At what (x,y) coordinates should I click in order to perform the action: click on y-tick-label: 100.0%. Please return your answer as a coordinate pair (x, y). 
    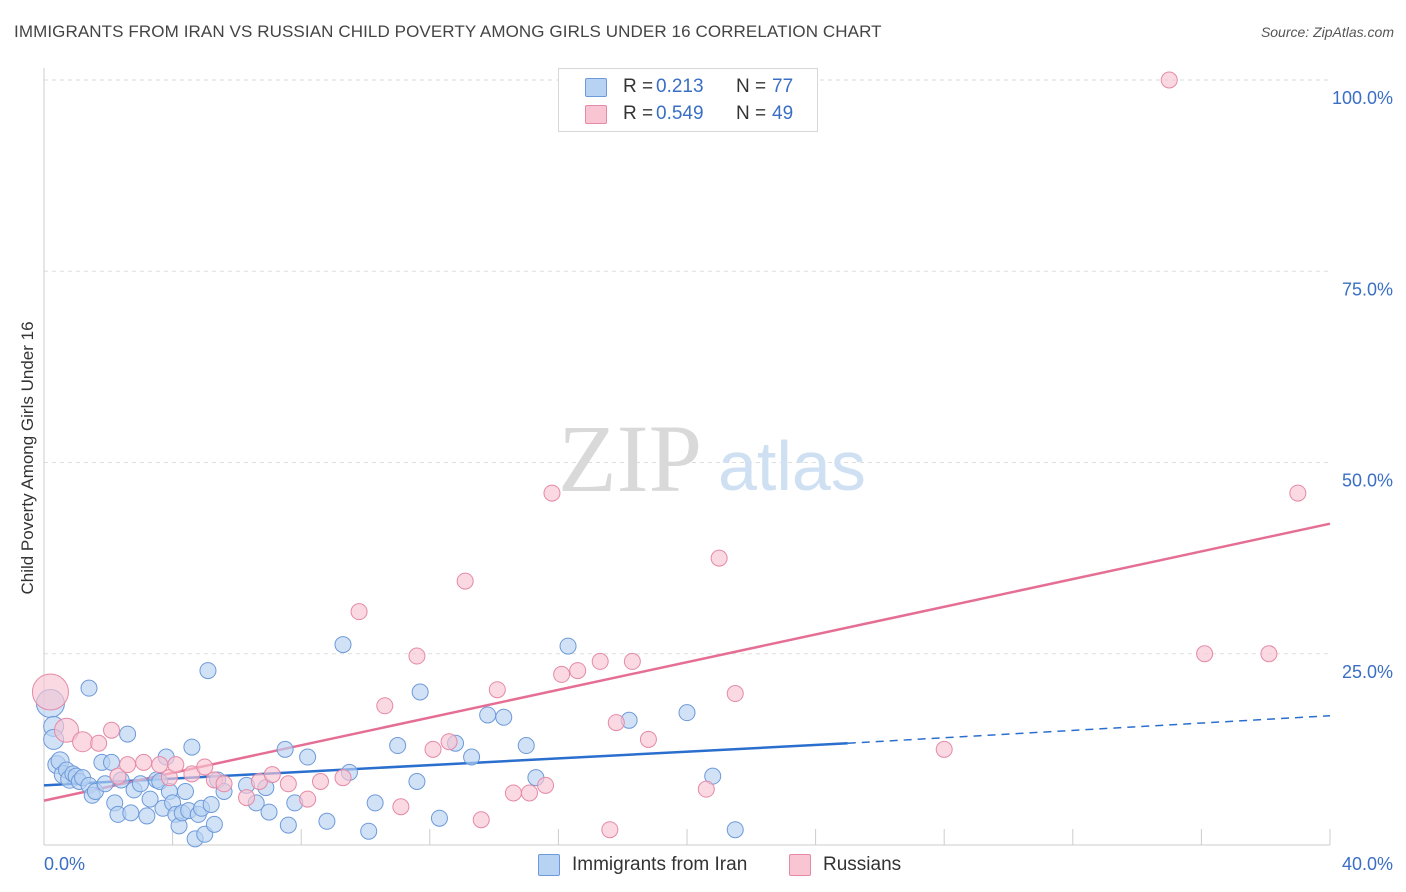
    Looking at the image, I should click on (1362, 98).